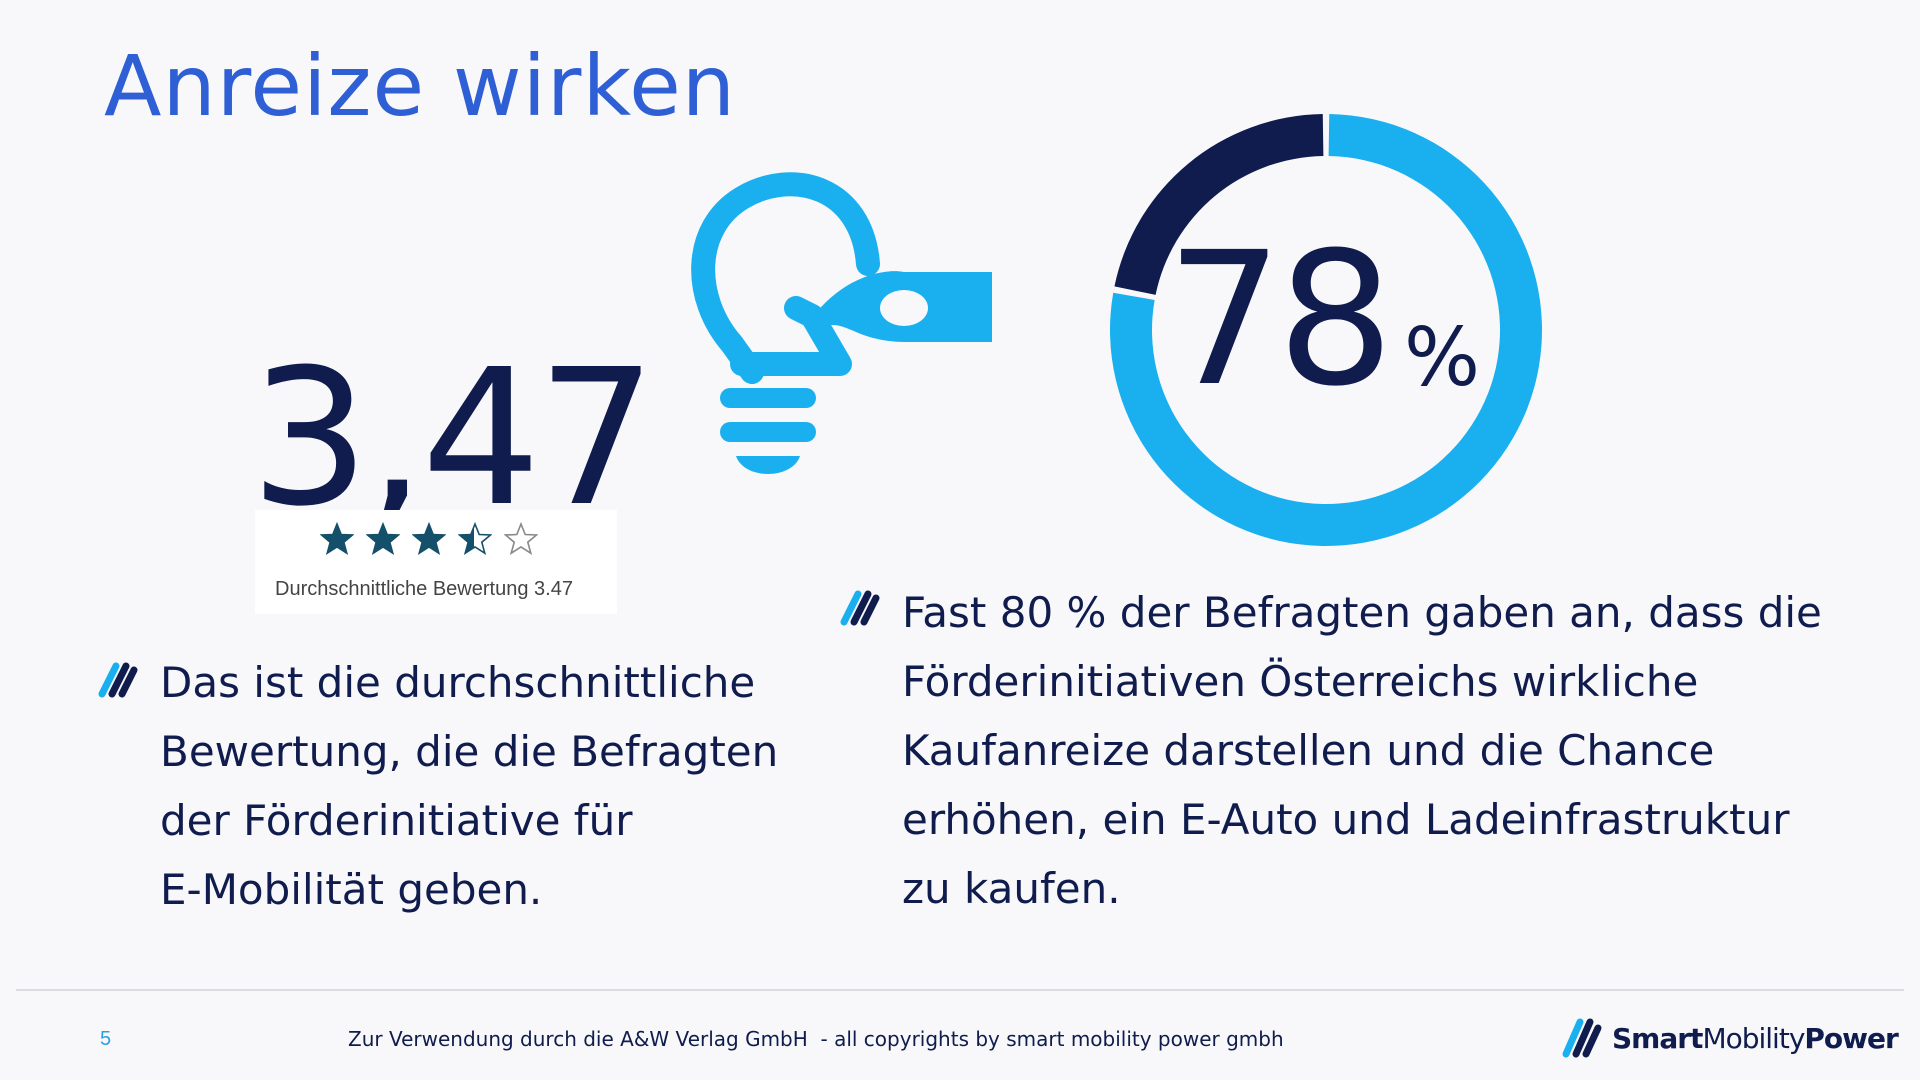 The image size is (1920, 1080). What do you see at coordinates (1280, 320) in the screenshot?
I see `donut-value: 78` at bounding box center [1280, 320].